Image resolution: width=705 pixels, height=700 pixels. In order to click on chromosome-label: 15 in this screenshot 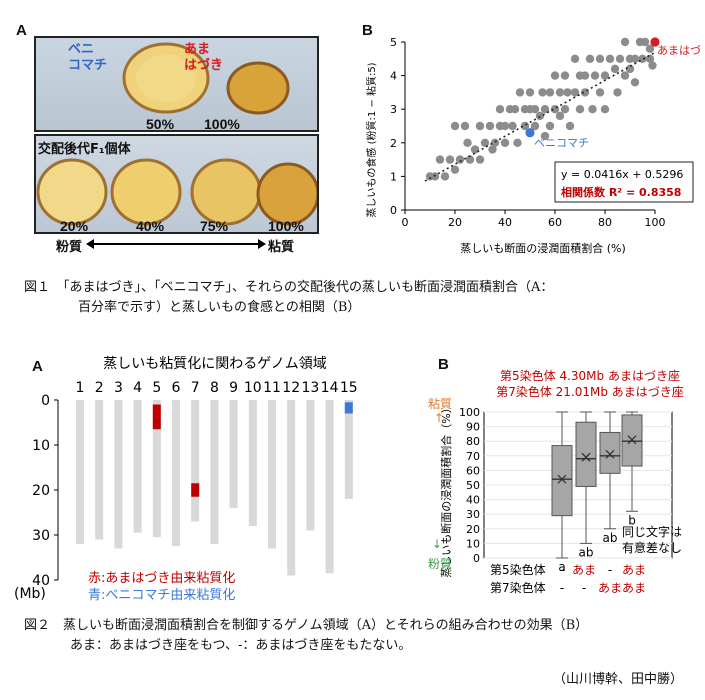, I will do `click(349, 388)`.